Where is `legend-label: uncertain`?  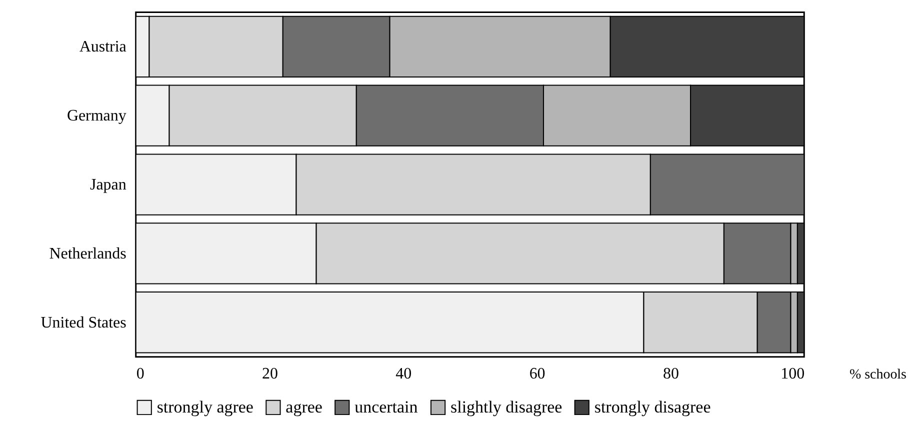
legend-label: uncertain is located at coordinates (386, 406).